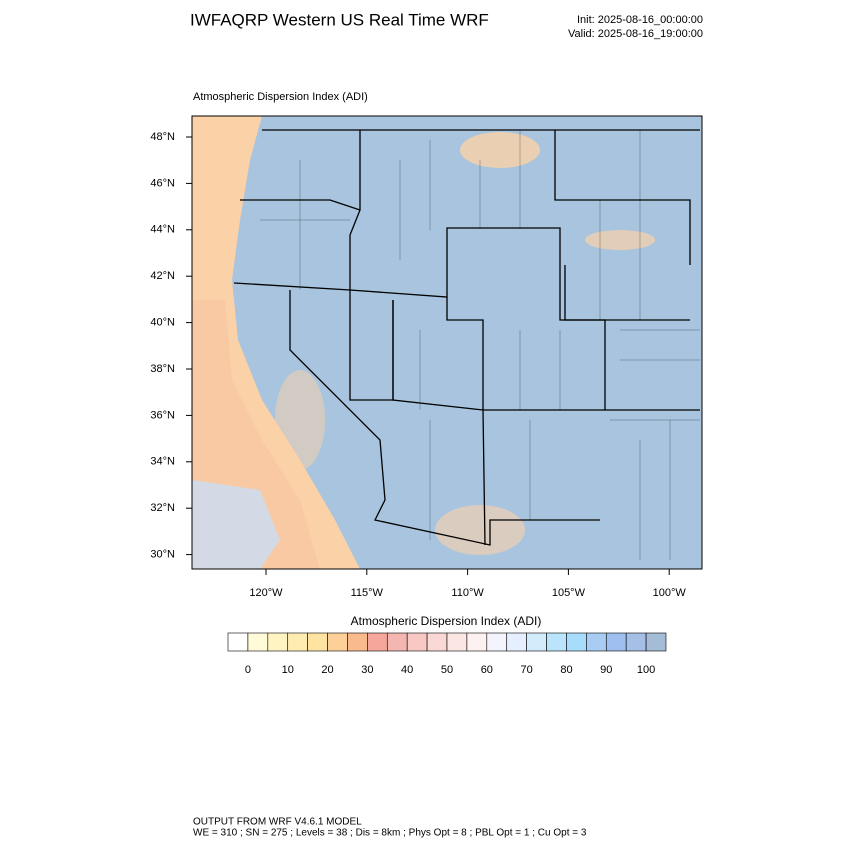 Image resolution: width=850 pixels, height=855 pixels. Describe the element at coordinates (266, 593) in the screenshot. I see `lon-label: 120°W` at that location.